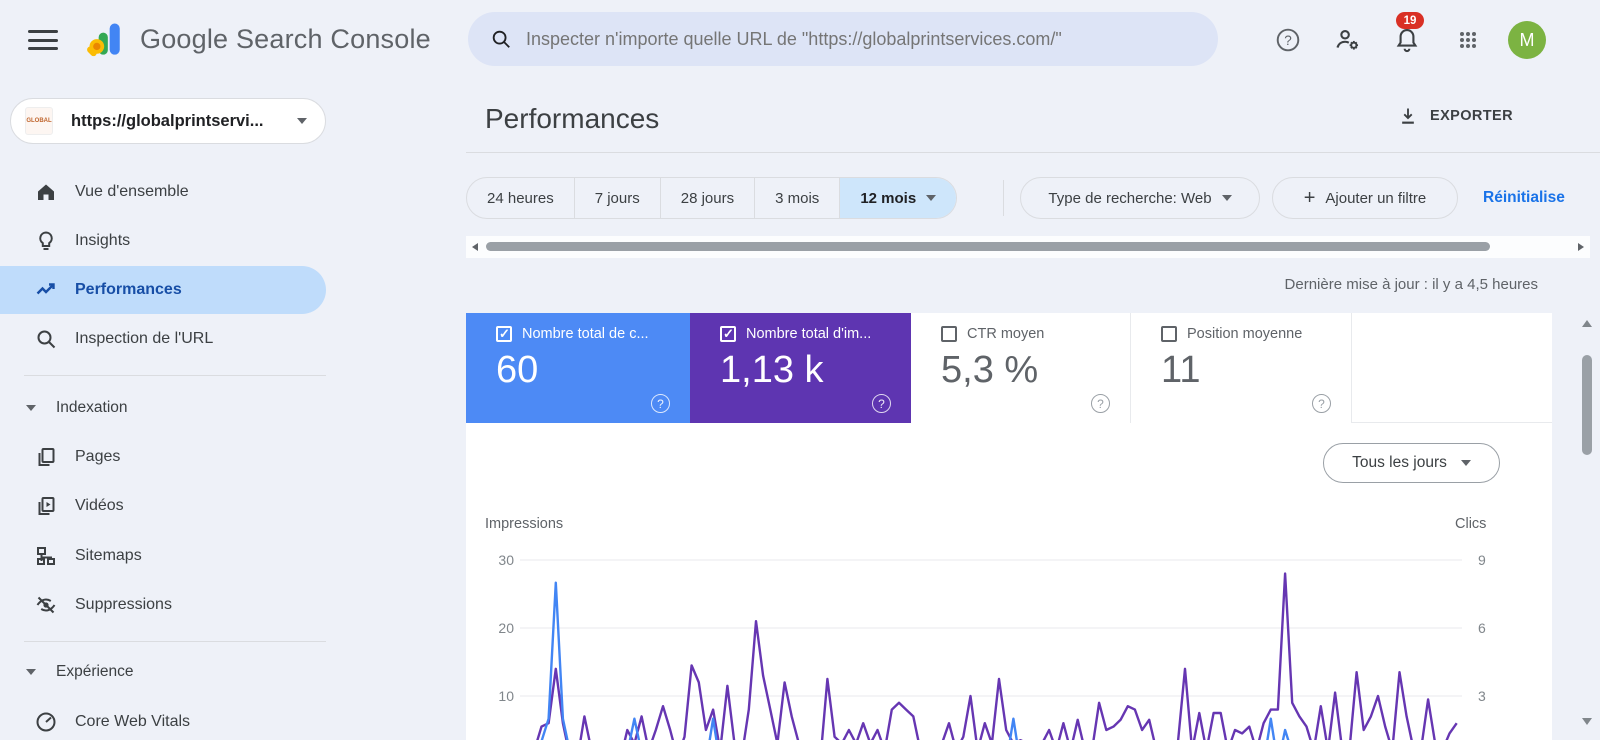 This screenshot has width=1600, height=740. What do you see at coordinates (475, 247) in the screenshot?
I see `scroll-left-icon` at bounding box center [475, 247].